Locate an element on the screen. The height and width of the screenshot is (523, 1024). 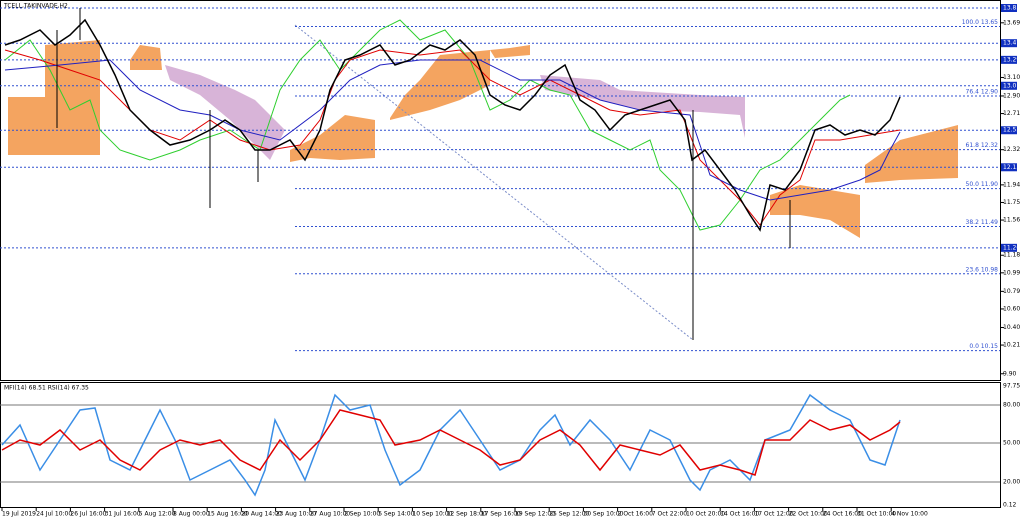
time-label: 27 Aug 10:00 is located at coordinates (330, 514).